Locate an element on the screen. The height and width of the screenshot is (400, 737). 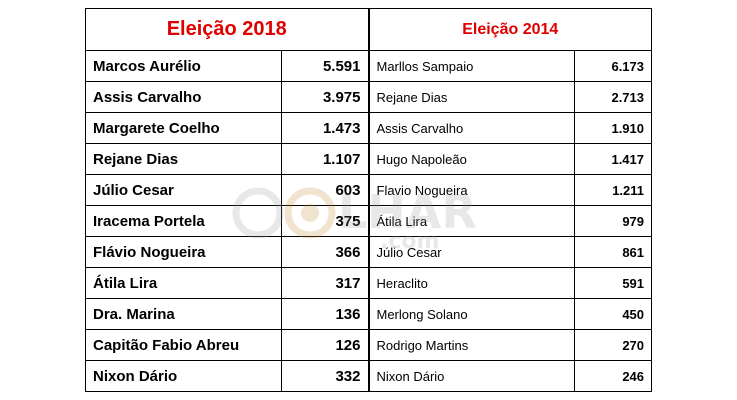
votes-2018: 126 is located at coordinates (325, 345).